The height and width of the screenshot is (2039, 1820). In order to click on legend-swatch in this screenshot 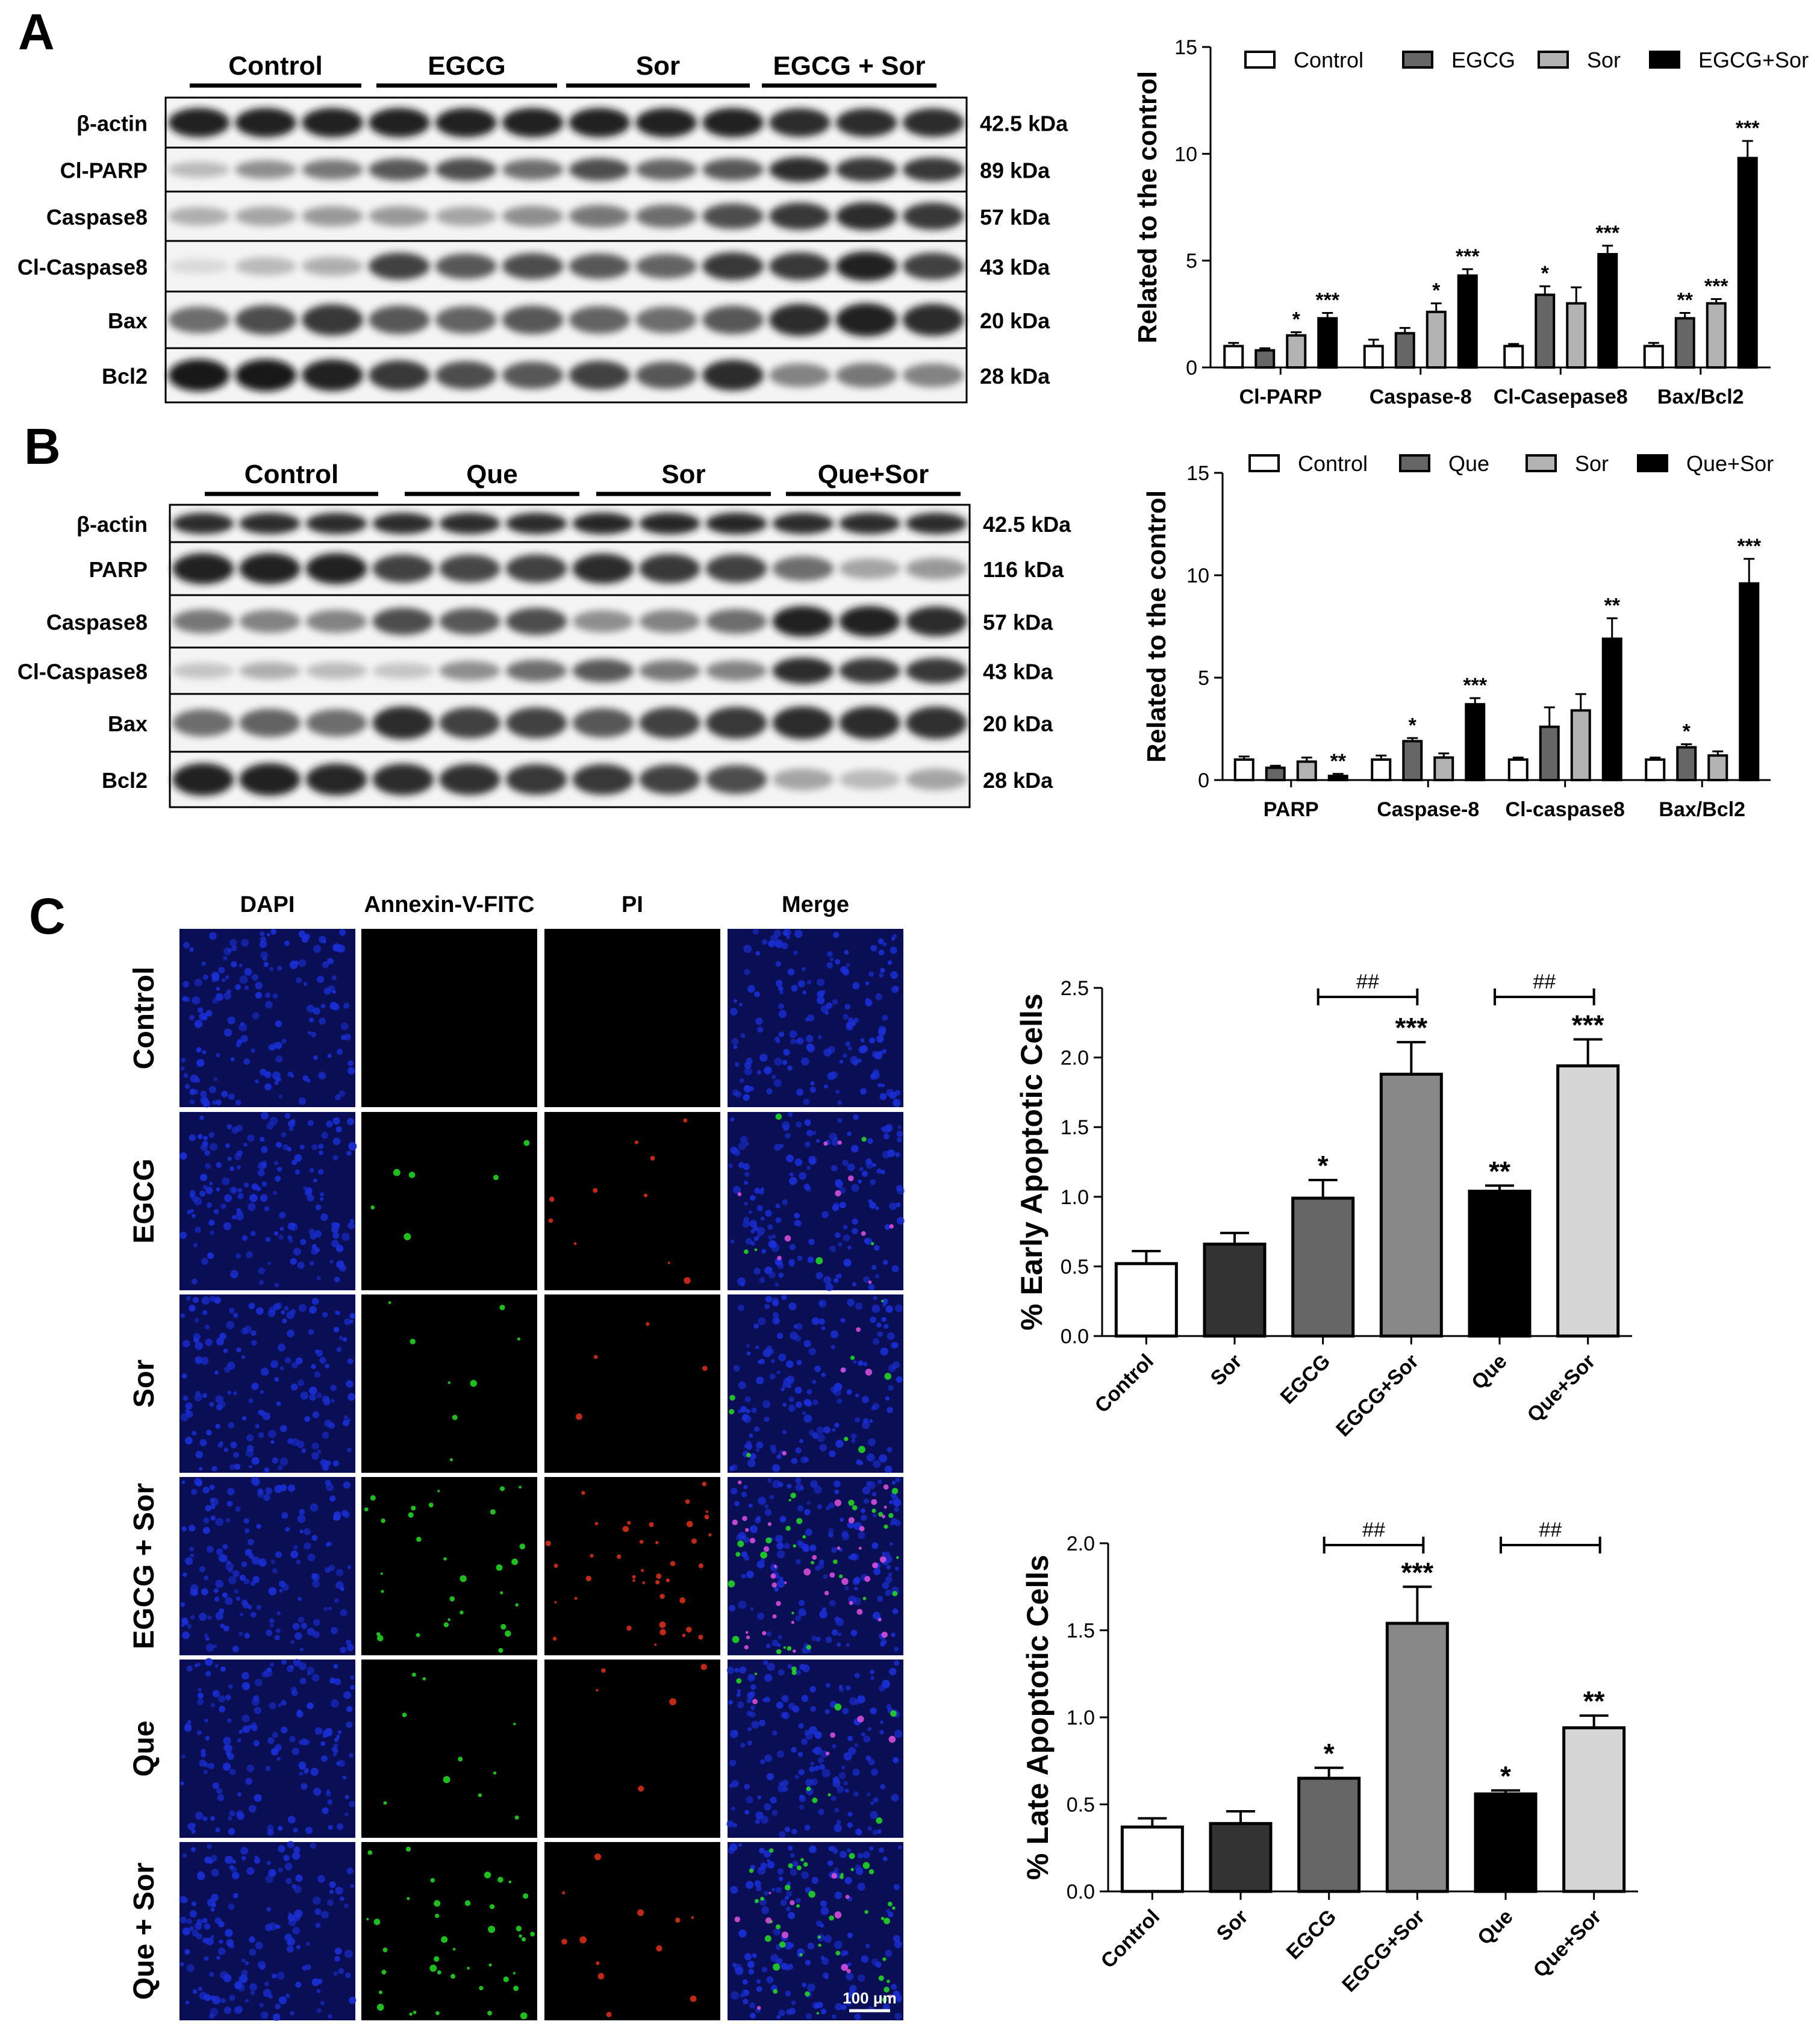, I will do `click(1652, 463)`.